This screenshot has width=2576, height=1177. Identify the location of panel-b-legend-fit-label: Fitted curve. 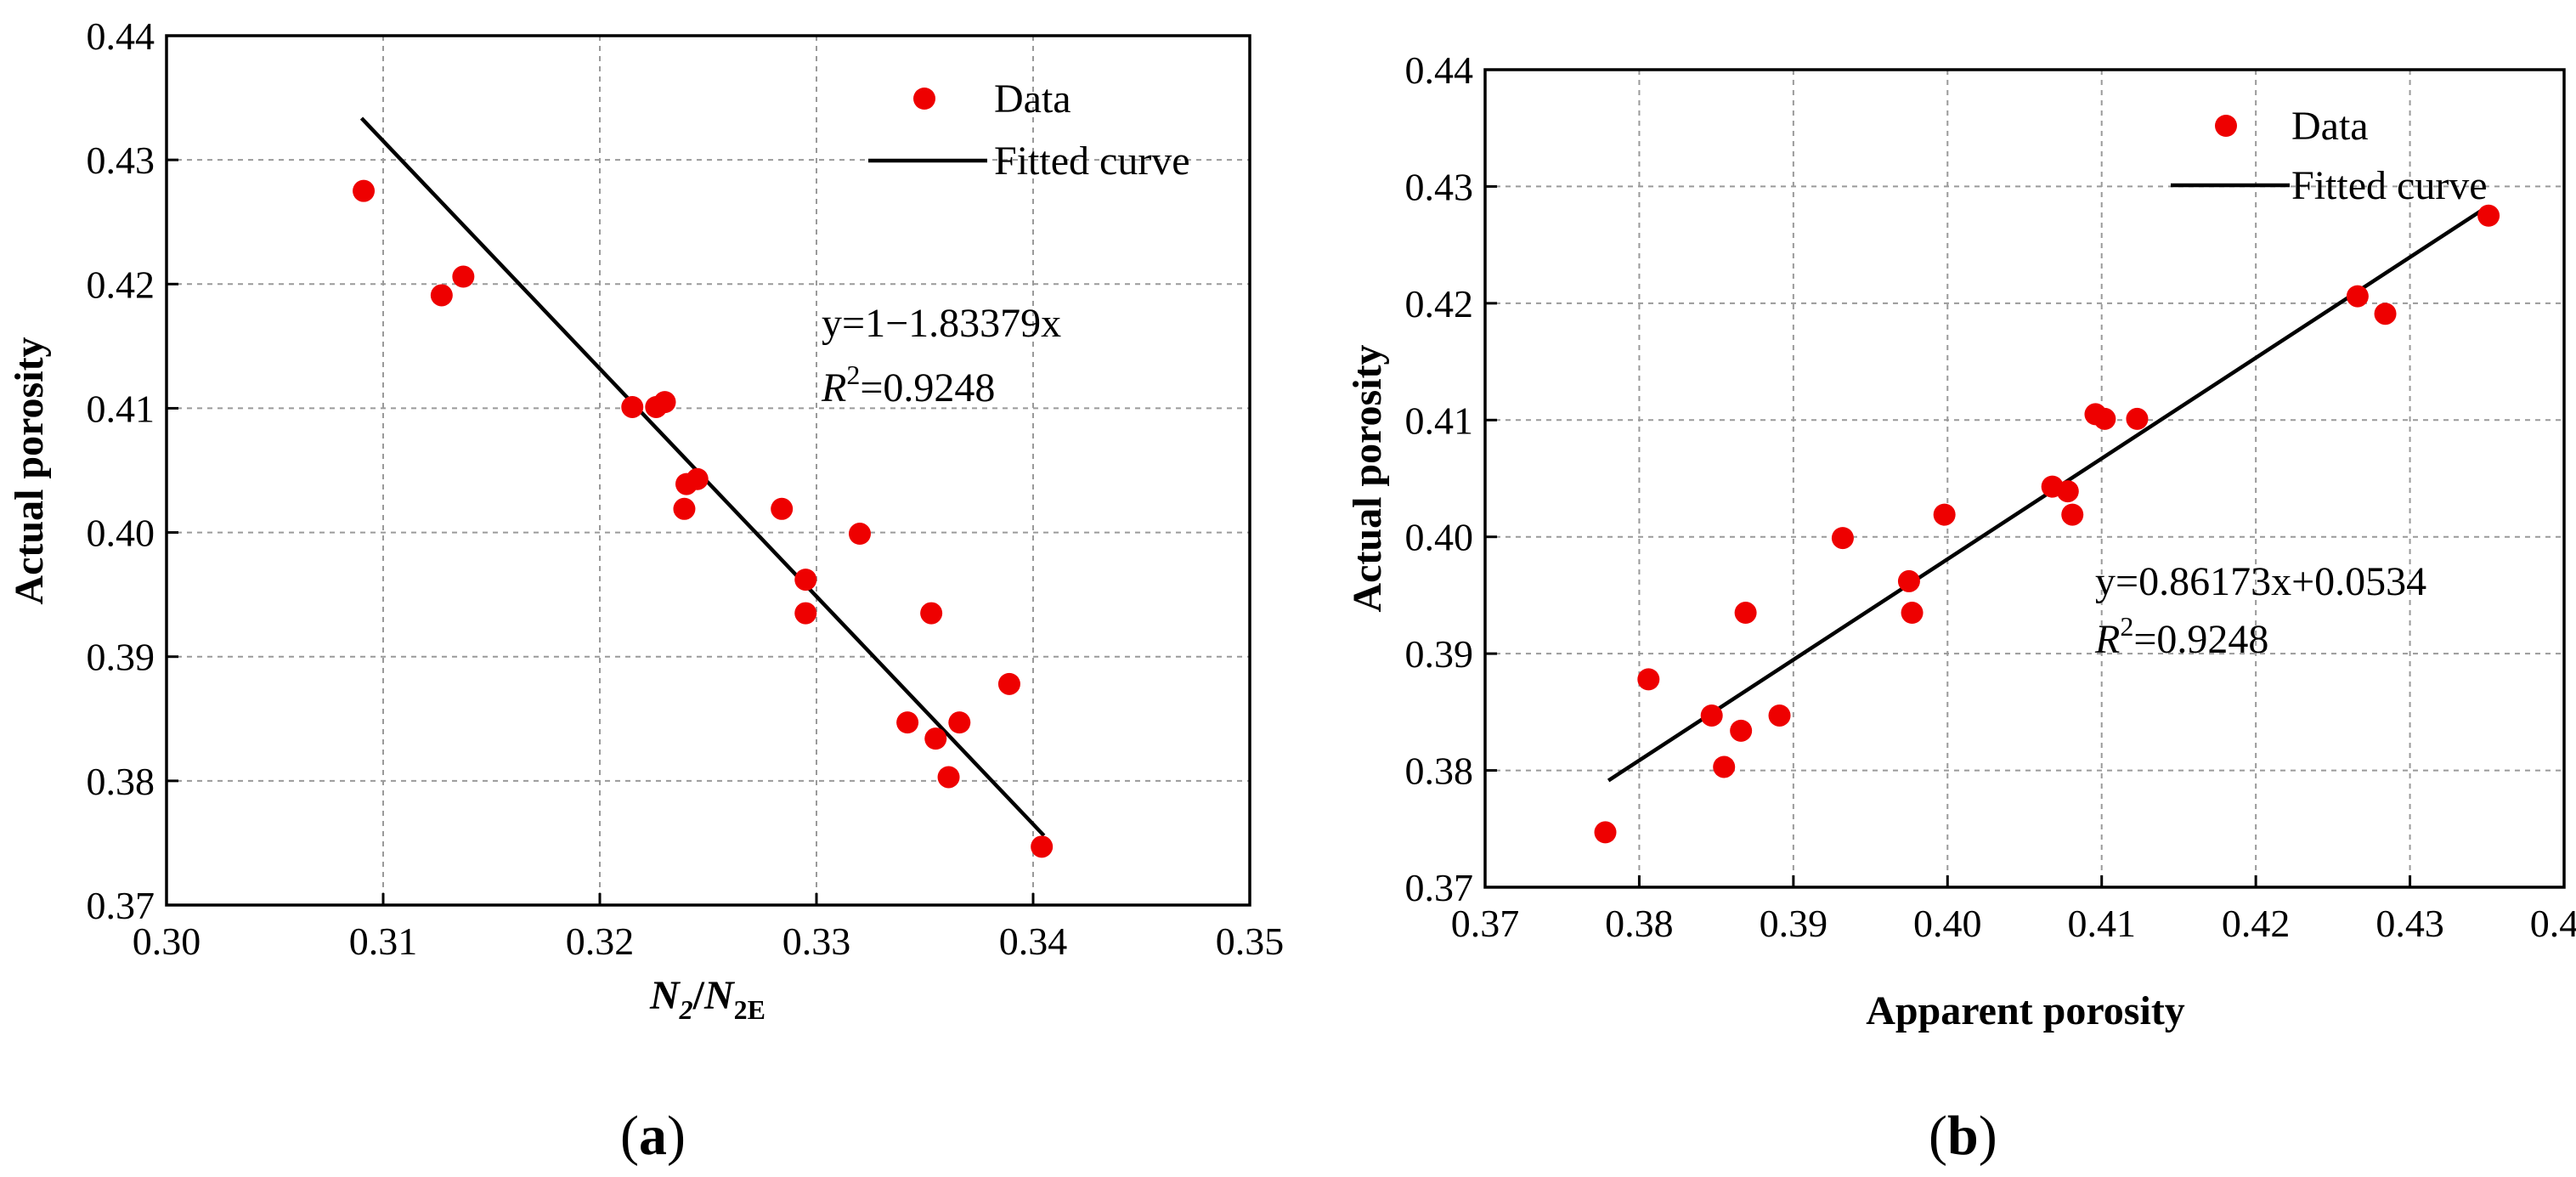
(2389, 185).